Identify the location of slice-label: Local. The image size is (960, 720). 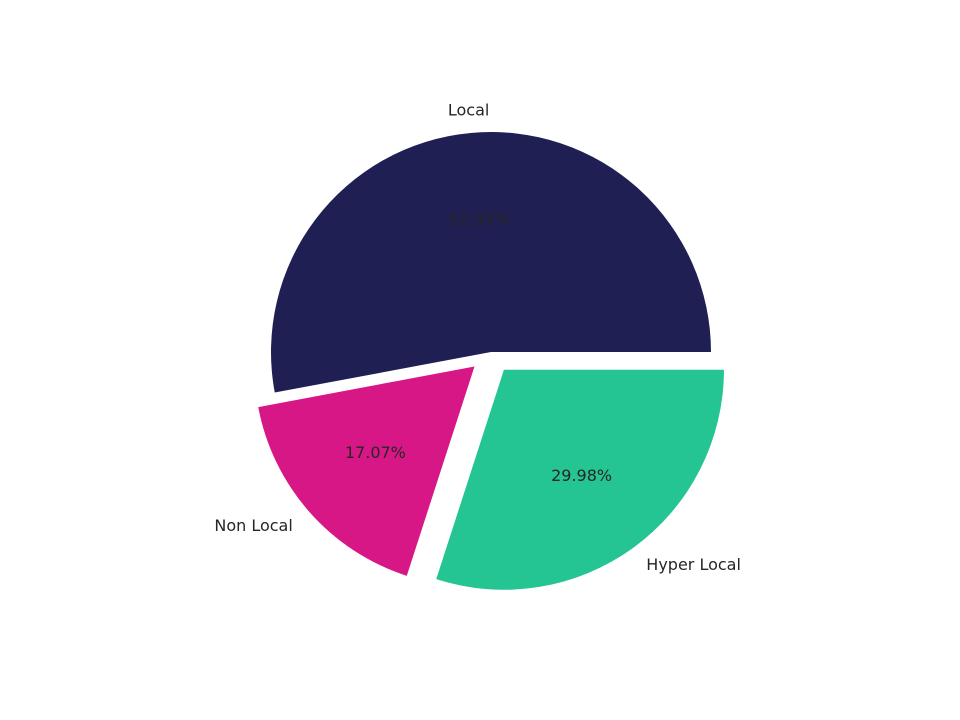
(468, 110).